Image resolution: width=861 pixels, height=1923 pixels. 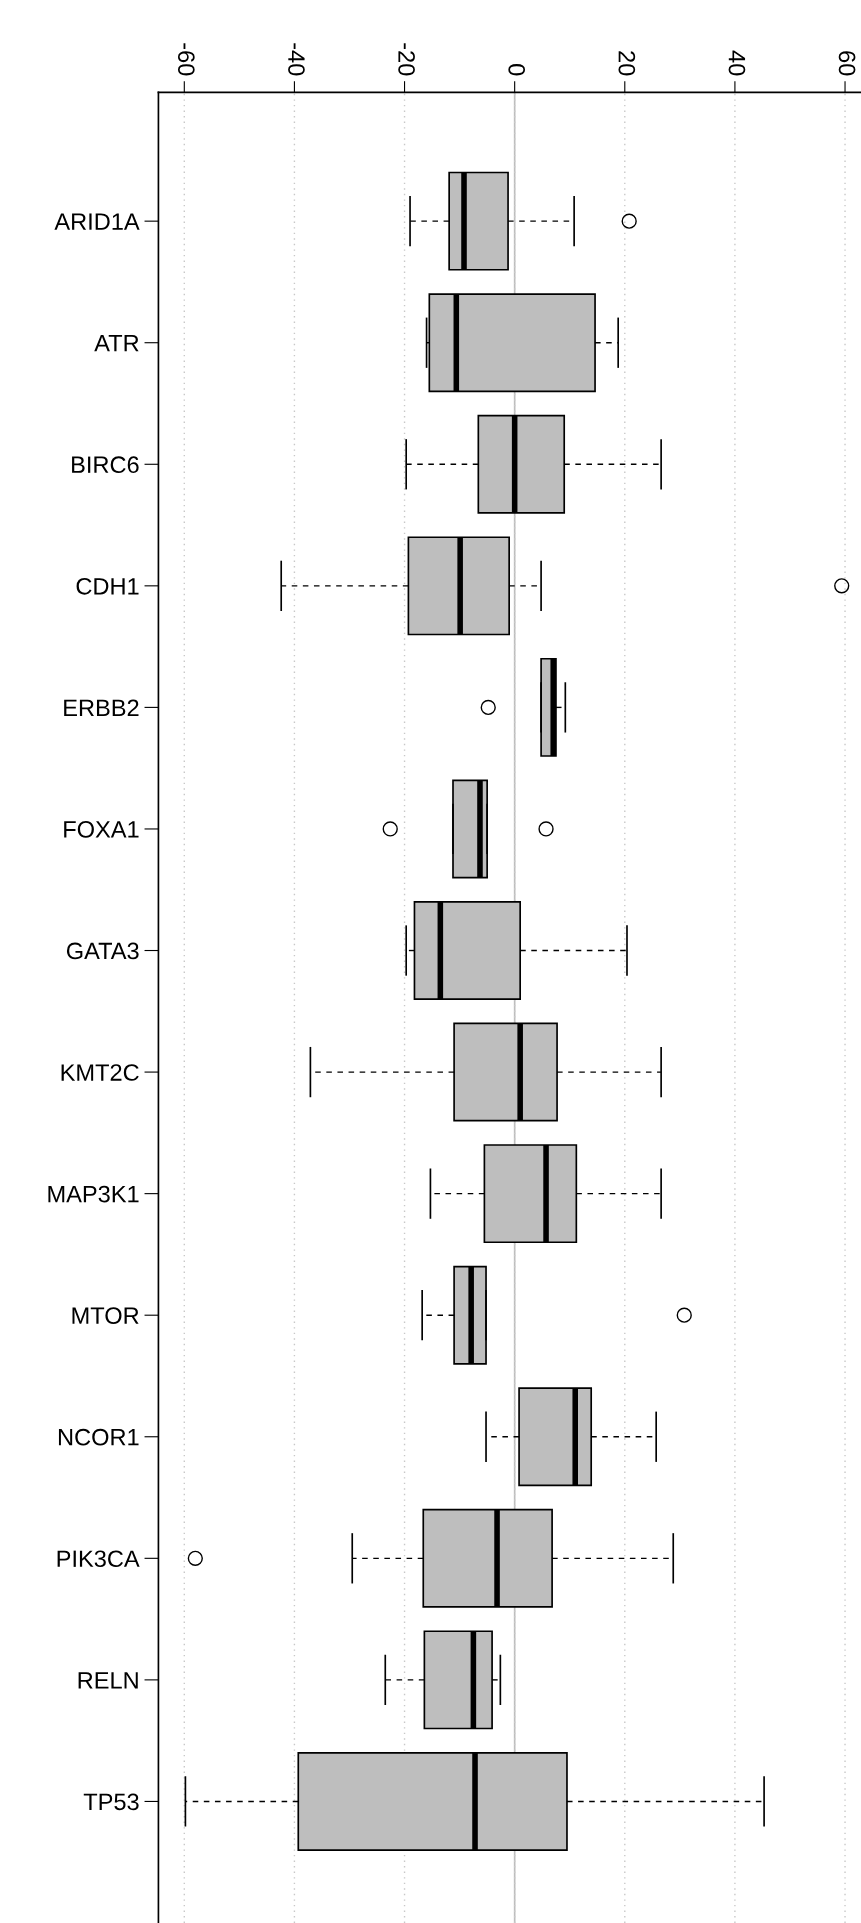 I want to click on y-tick-label: MTOR, so click(x=105, y=1315).